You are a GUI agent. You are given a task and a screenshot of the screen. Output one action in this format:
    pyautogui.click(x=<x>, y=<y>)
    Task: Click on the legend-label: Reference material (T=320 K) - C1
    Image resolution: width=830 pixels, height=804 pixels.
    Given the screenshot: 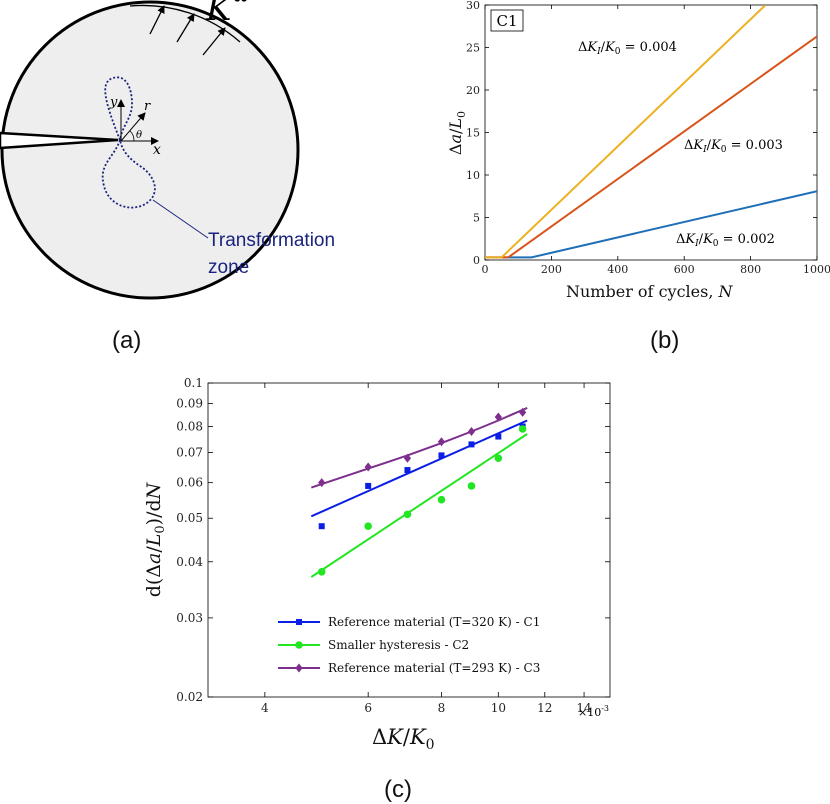 What is the action you would take?
    pyautogui.click(x=434, y=622)
    